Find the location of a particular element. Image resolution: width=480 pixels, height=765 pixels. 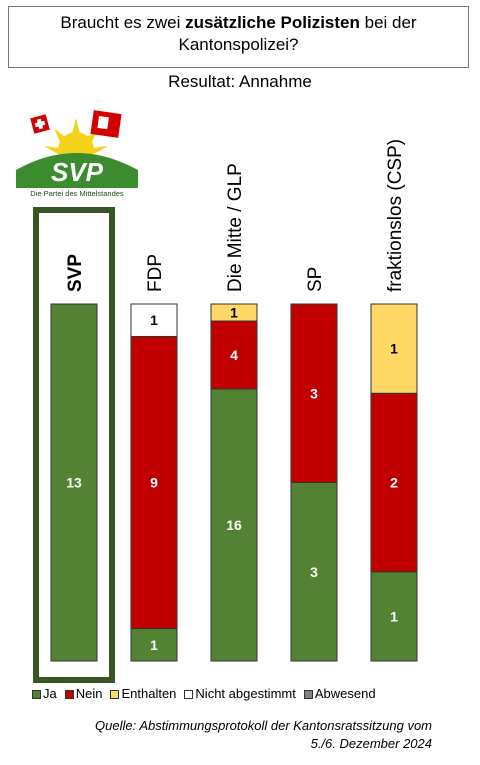

category-label-0: SVP is located at coordinates (75, 273).